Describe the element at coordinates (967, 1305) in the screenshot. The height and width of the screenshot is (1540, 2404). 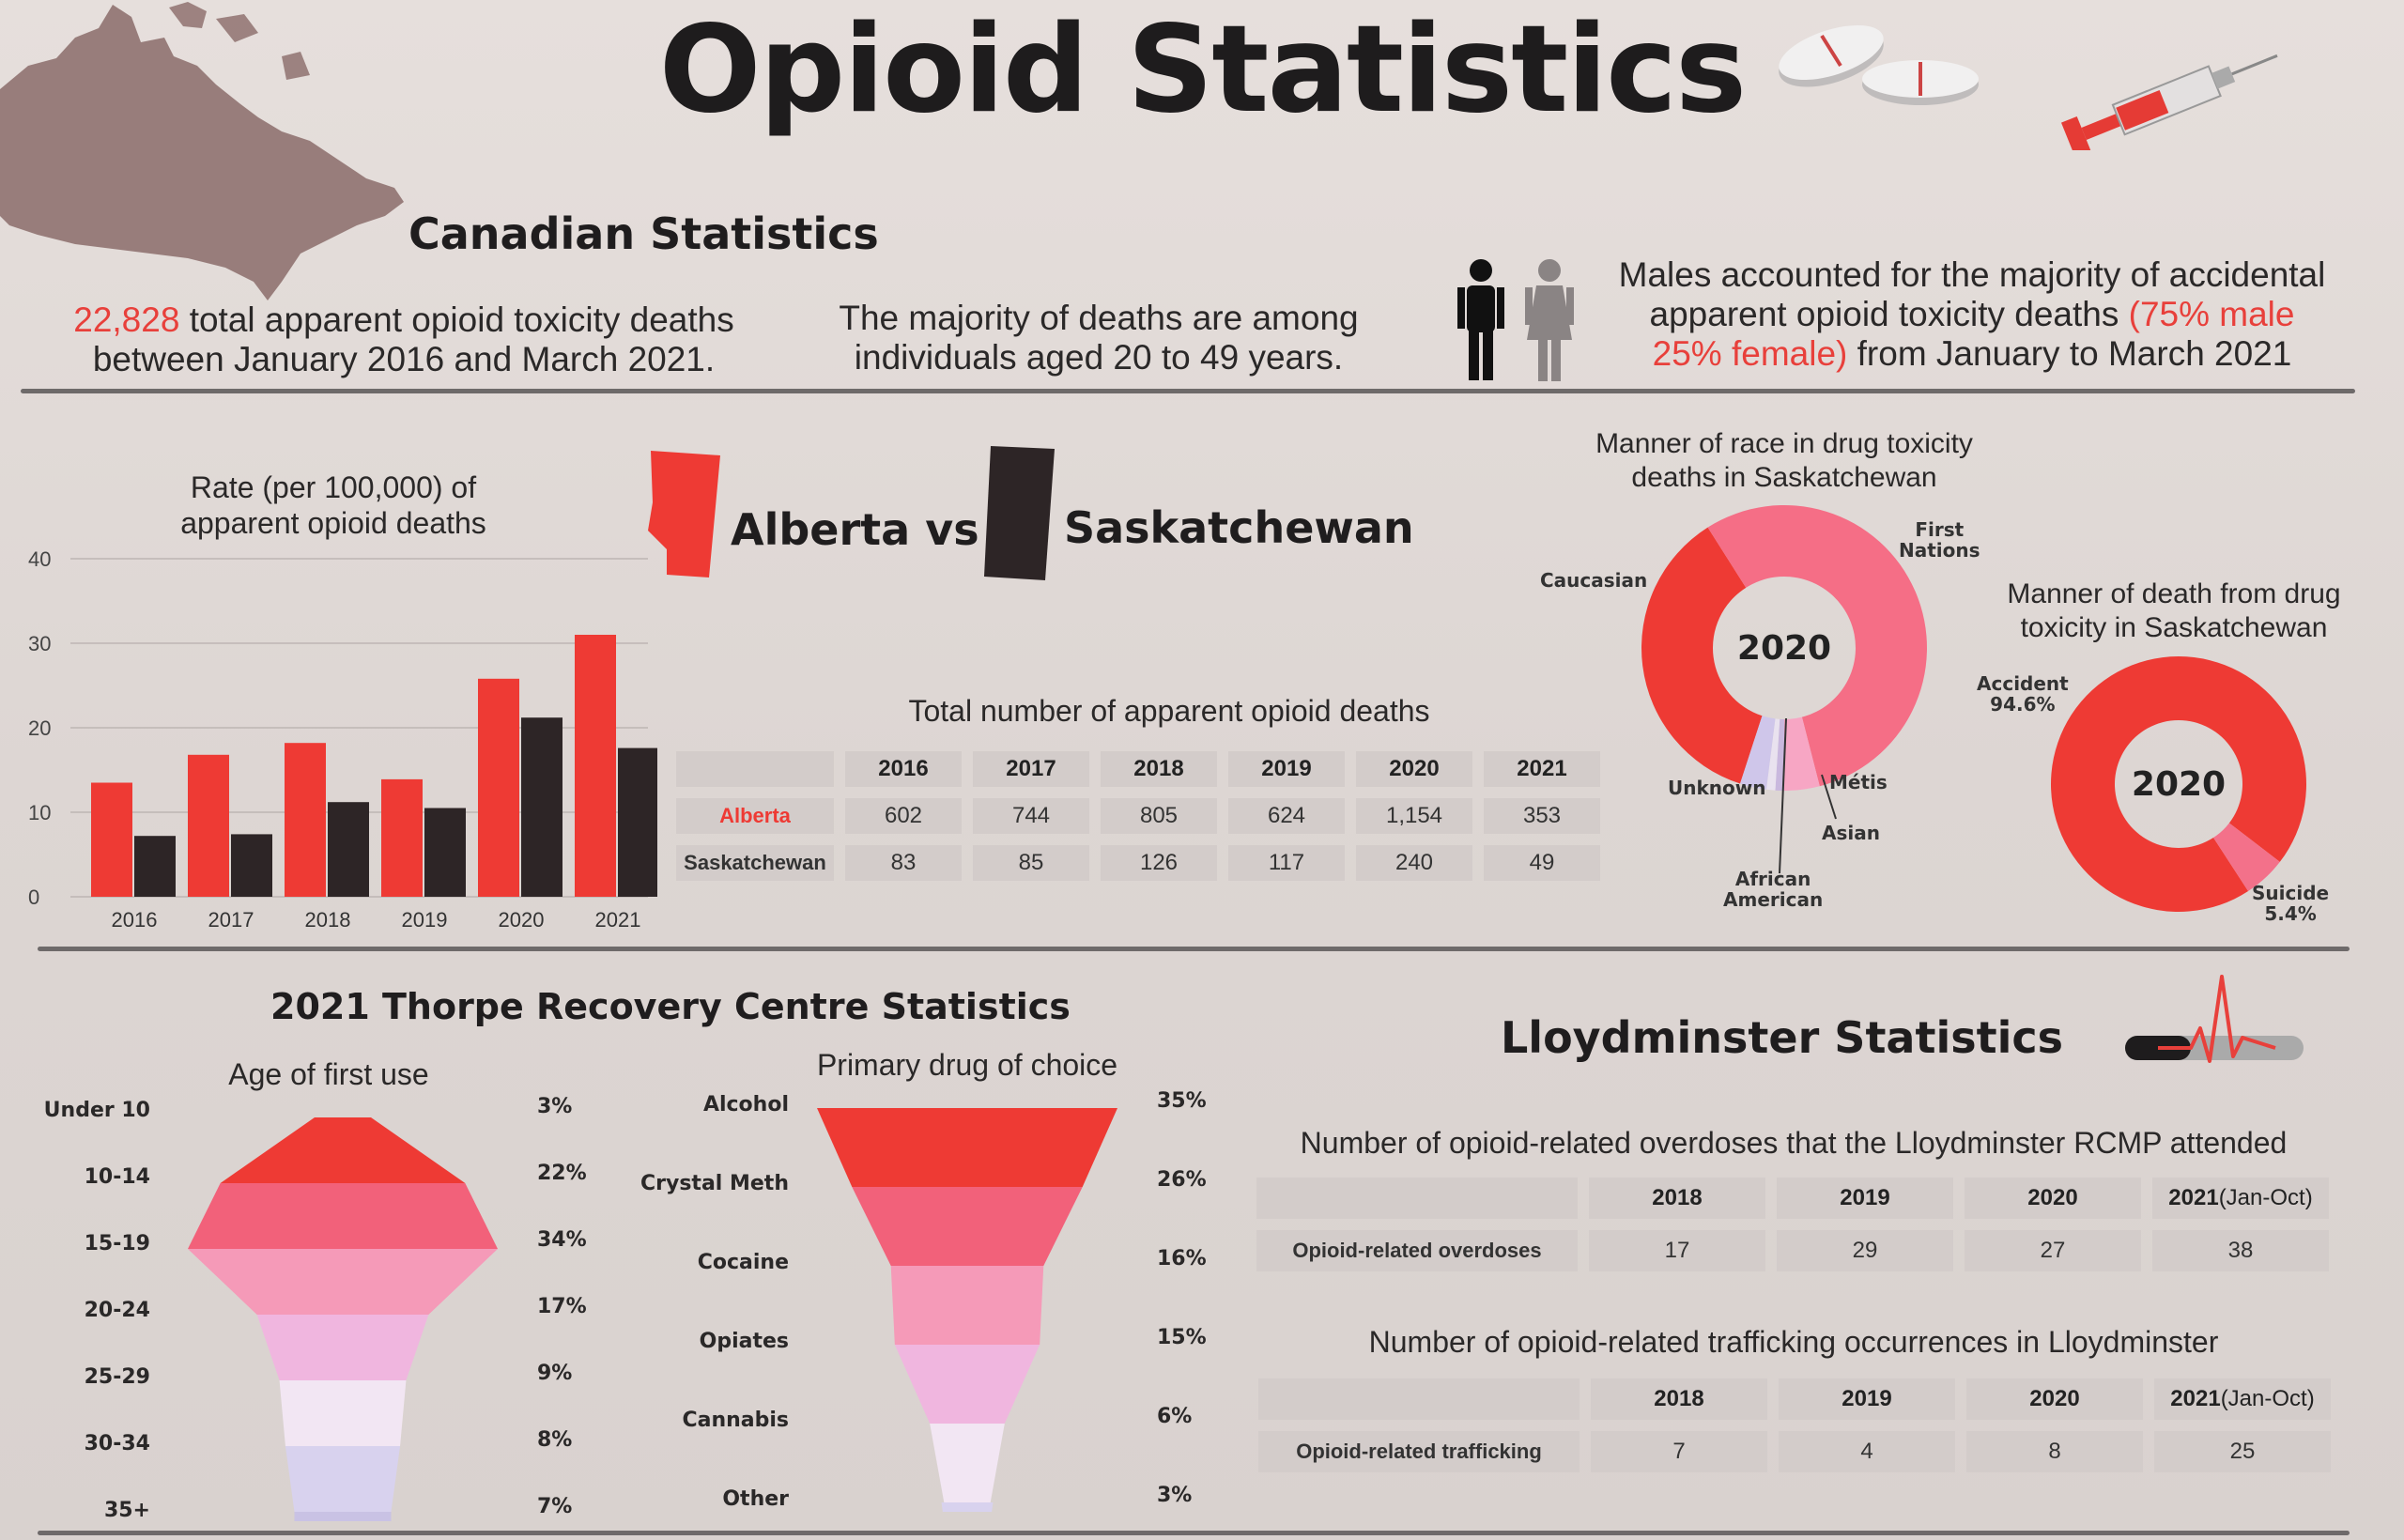
I see `drug-segment-cocaine` at that location.